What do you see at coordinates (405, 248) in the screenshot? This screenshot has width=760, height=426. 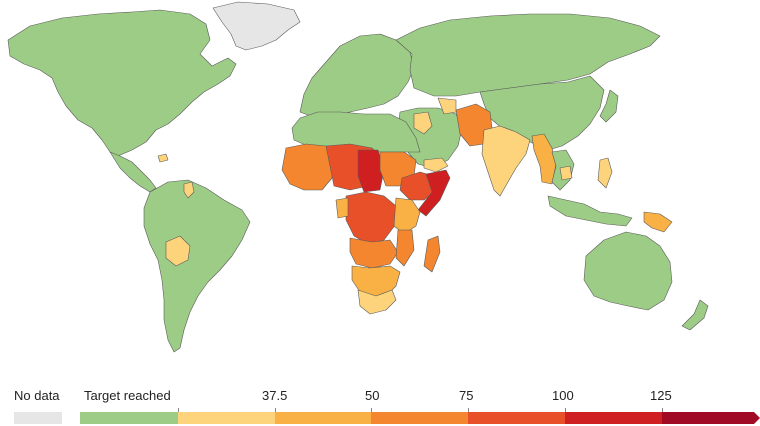 I see `region-mozambique` at bounding box center [405, 248].